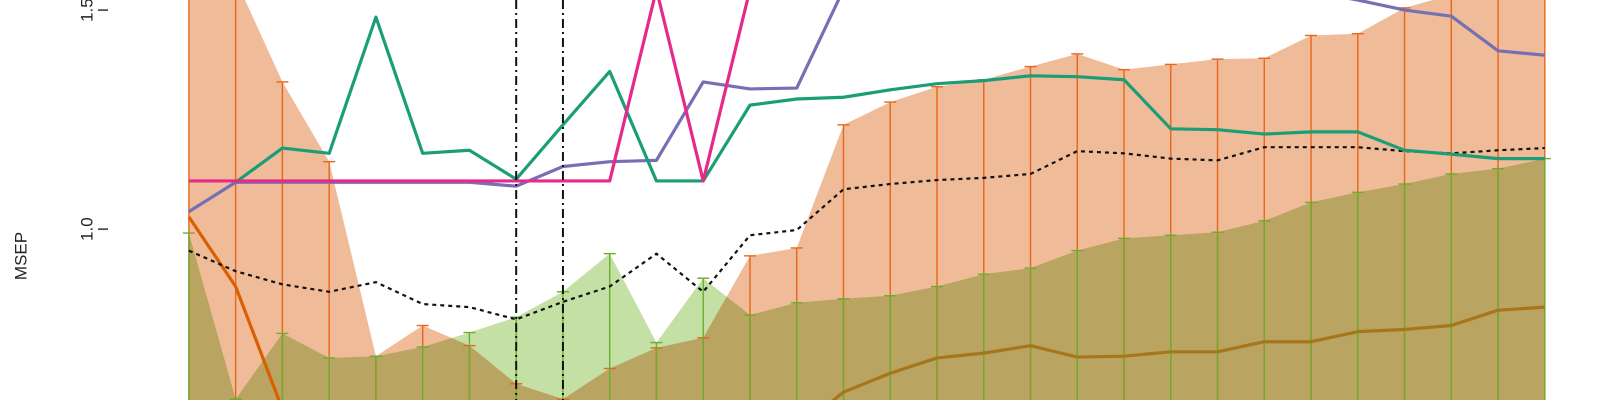 The image size is (1600, 400). I want to click on y-axis-label: MSEP, so click(20, 256).